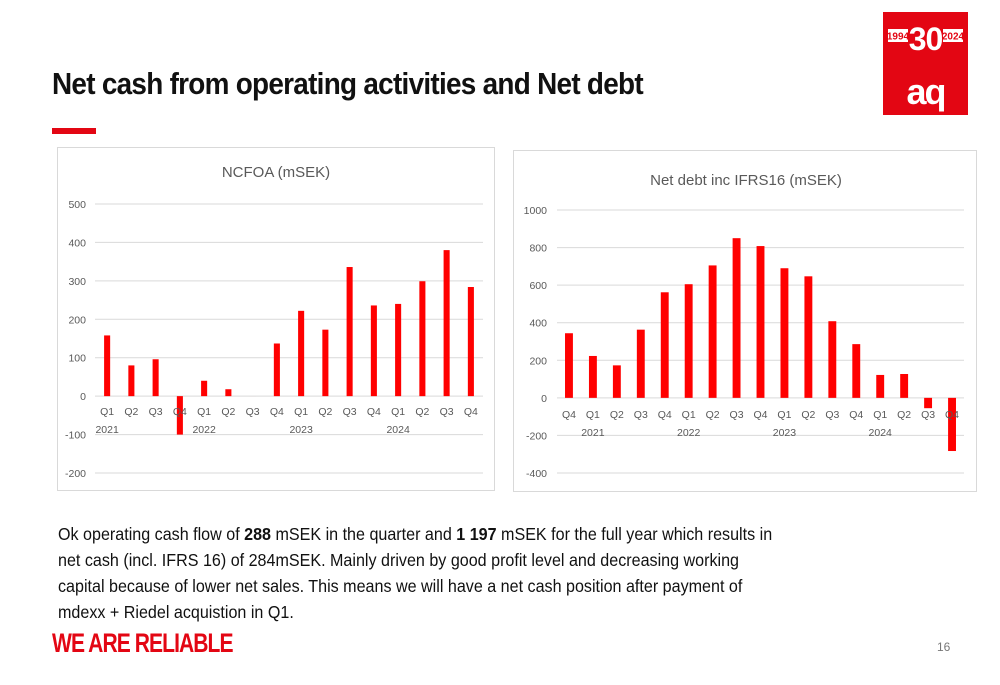 The height and width of the screenshot is (685, 1000). Describe the element at coordinates (77, 243) in the screenshot. I see `chart1-y-tick-label: 400` at that location.